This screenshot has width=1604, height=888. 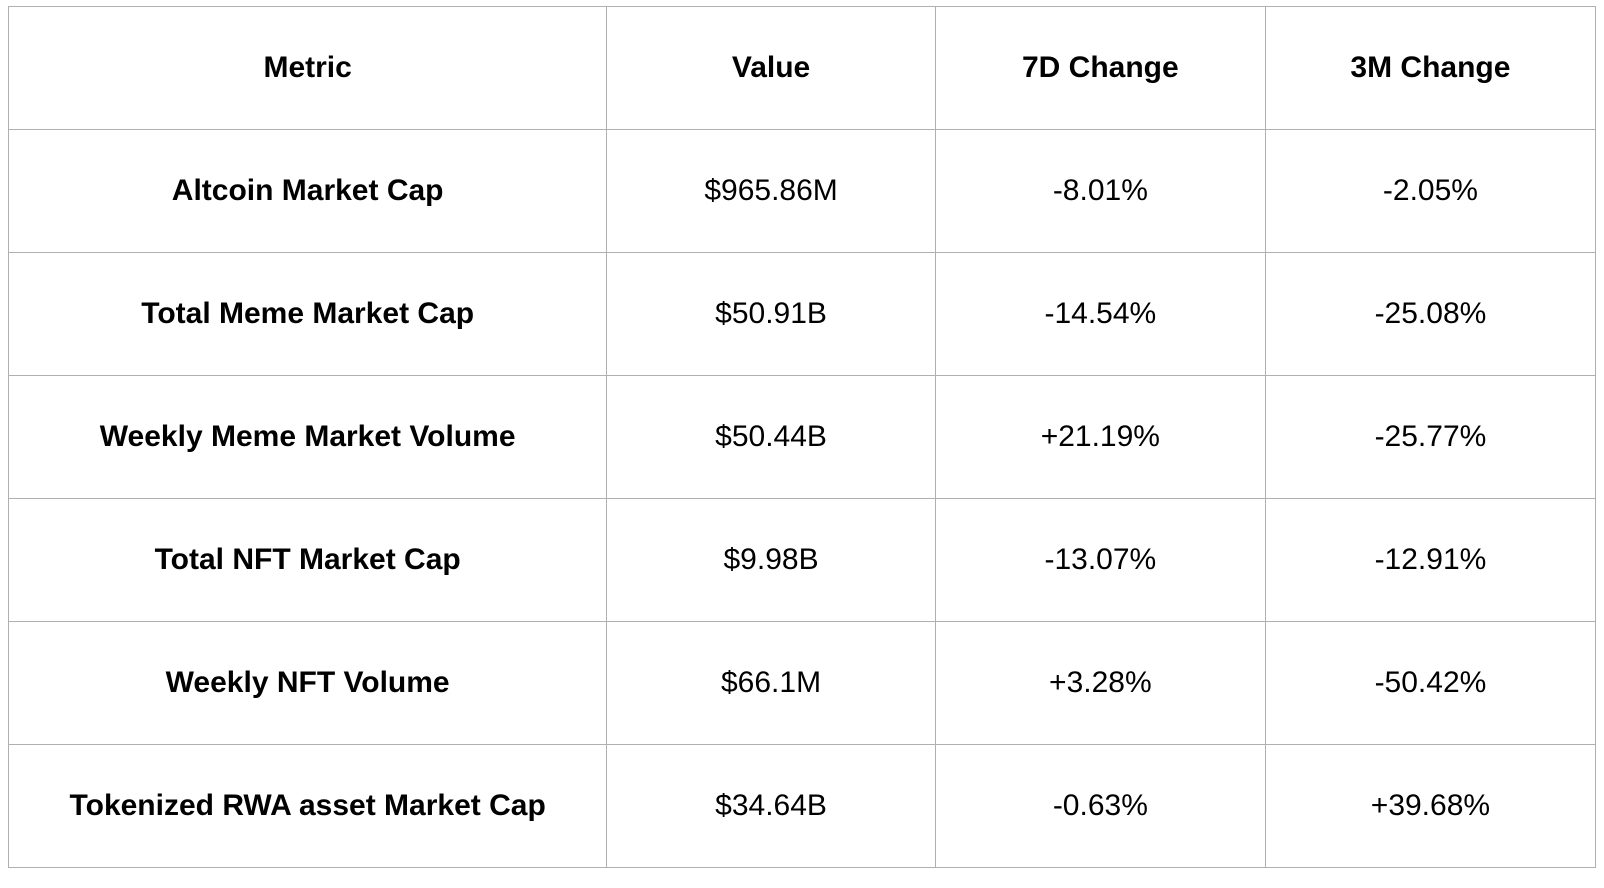 What do you see at coordinates (307, 560) in the screenshot?
I see `metric-cell: Total NFT Market Cap` at bounding box center [307, 560].